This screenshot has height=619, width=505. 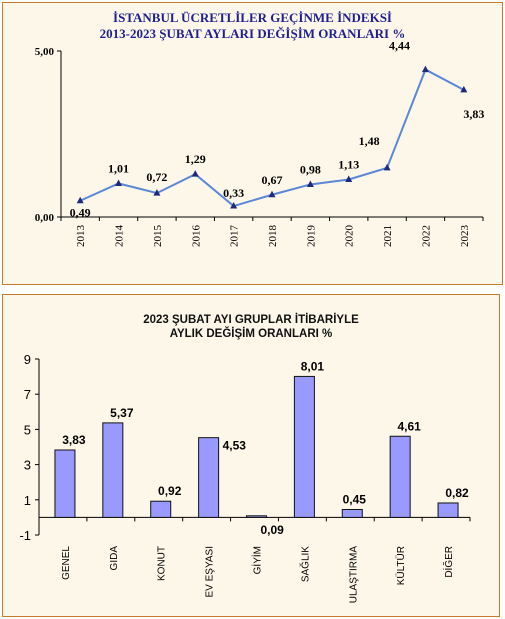 I want to click on line-chart-title-line1: İSTANBUL ÜCRETLİLER GEÇİNME İNDEKSİ, so click(x=252, y=17).